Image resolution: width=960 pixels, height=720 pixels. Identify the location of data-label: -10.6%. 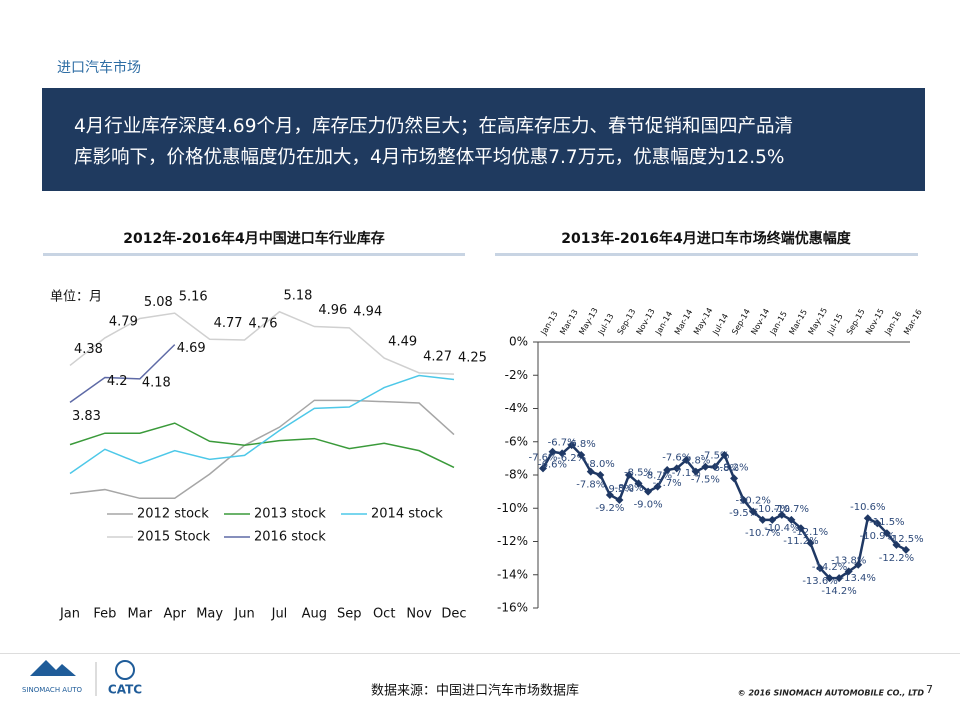
(867, 507).